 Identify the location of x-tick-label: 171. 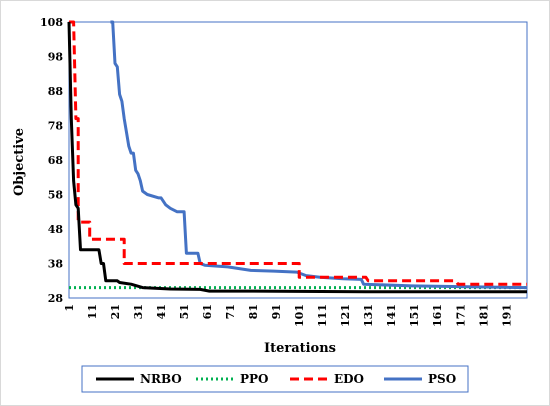
(460, 315).